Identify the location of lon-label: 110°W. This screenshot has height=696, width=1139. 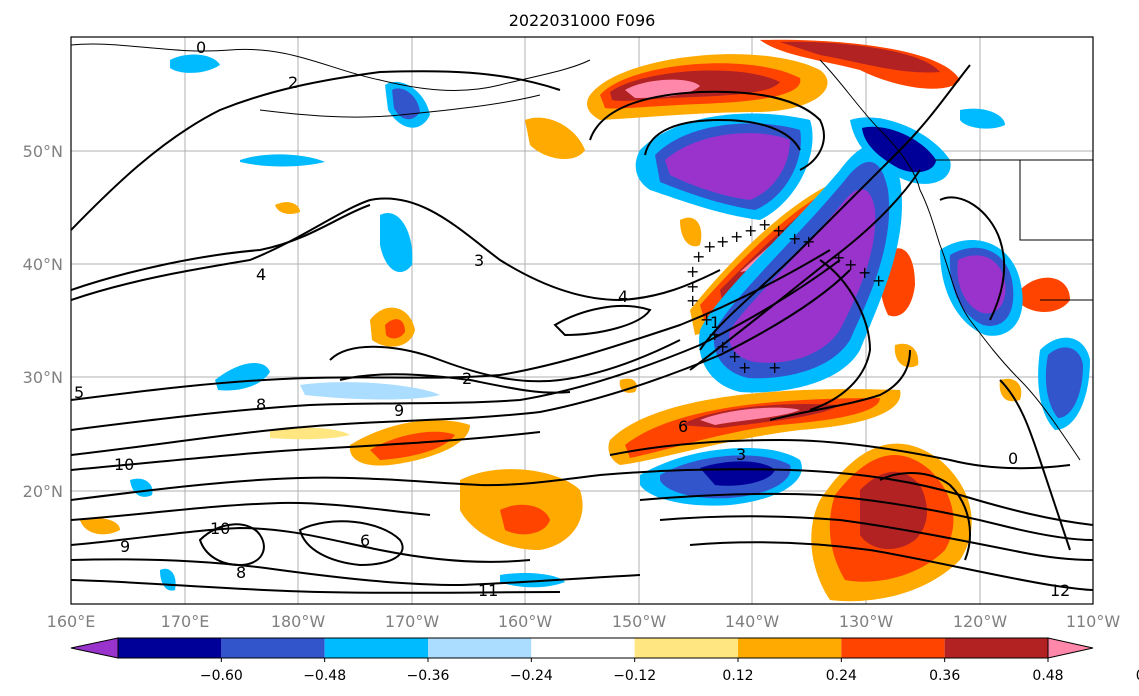
(1093, 621).